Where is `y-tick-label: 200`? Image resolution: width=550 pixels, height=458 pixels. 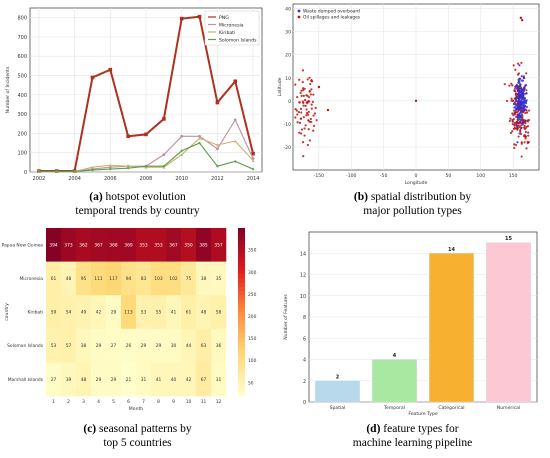 y-tick-label: 200 is located at coordinates (22, 134).